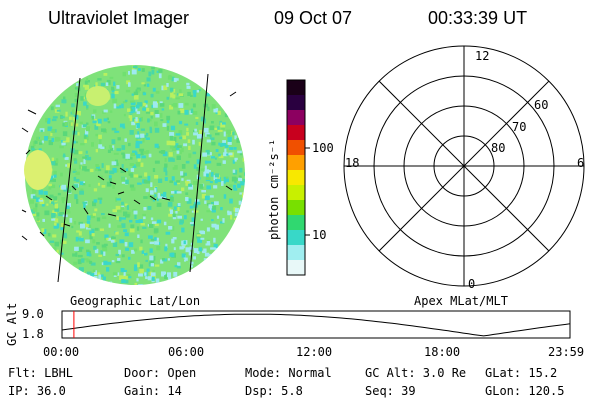 The width and height of the screenshot is (600, 400). I want to click on mlat-label-80: 80, so click(498, 148).